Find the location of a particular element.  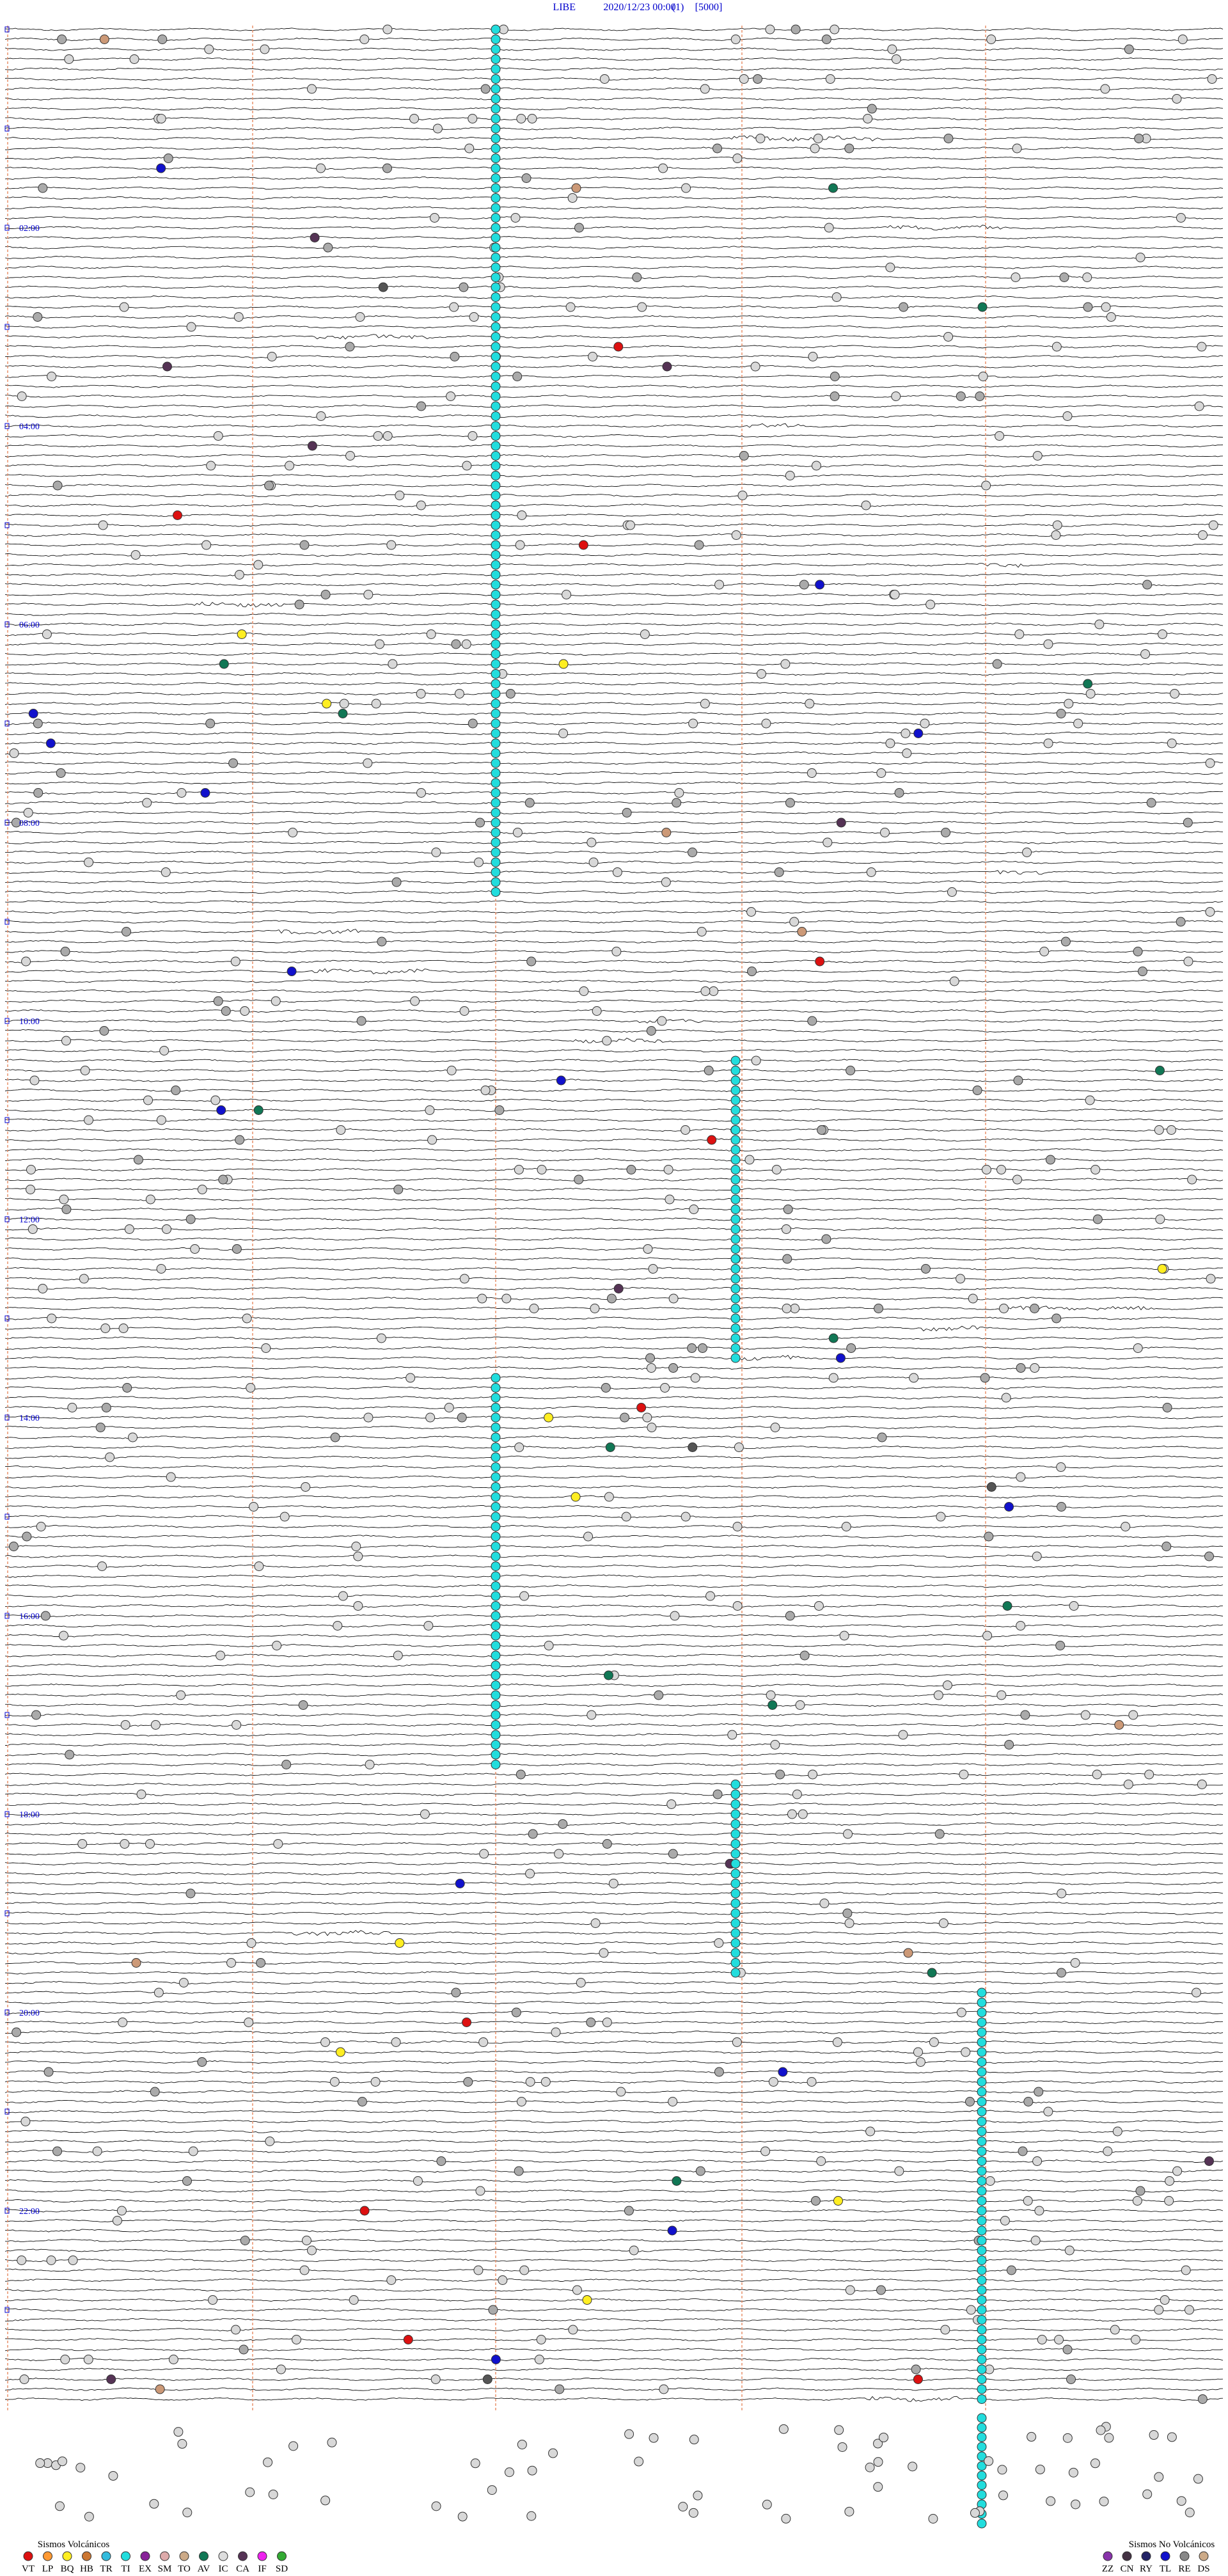

legend-code: RY is located at coordinates (1146, 2569).